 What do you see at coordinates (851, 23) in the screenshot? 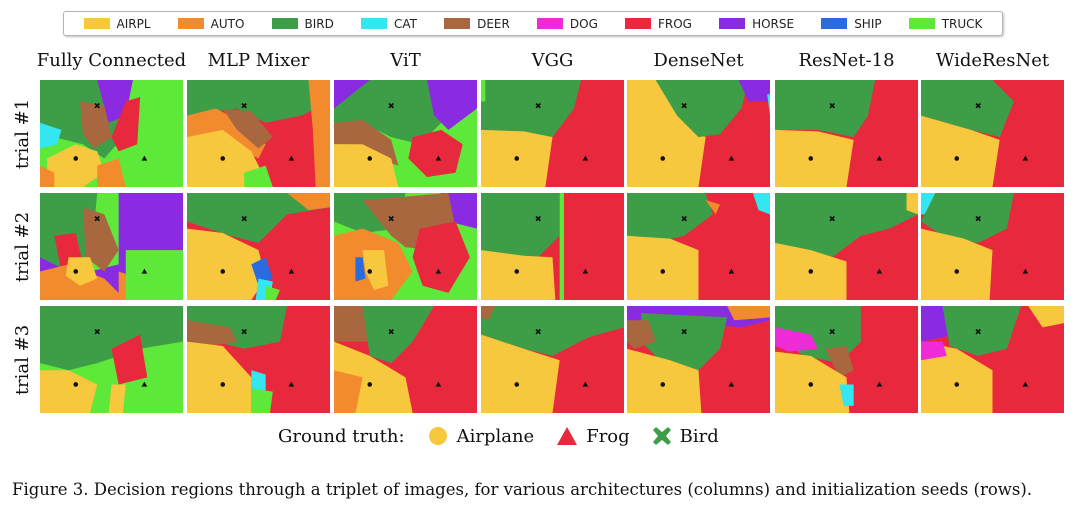
I see `legend-item-ship: SHIP` at bounding box center [851, 23].